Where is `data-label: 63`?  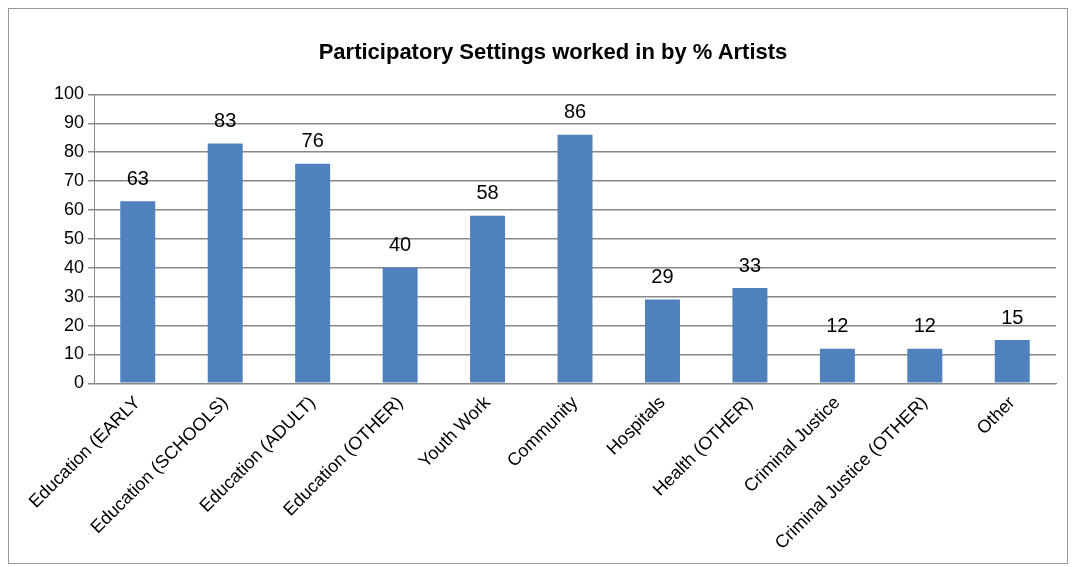 data-label: 63 is located at coordinates (137, 177).